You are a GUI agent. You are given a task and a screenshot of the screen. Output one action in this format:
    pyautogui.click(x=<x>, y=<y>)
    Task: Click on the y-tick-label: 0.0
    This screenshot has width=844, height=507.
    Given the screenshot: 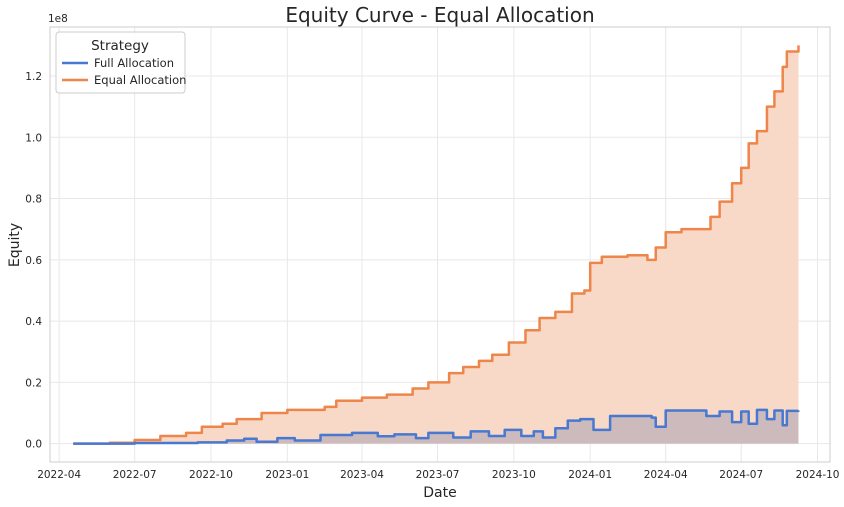 What is the action you would take?
    pyautogui.click(x=33, y=445)
    